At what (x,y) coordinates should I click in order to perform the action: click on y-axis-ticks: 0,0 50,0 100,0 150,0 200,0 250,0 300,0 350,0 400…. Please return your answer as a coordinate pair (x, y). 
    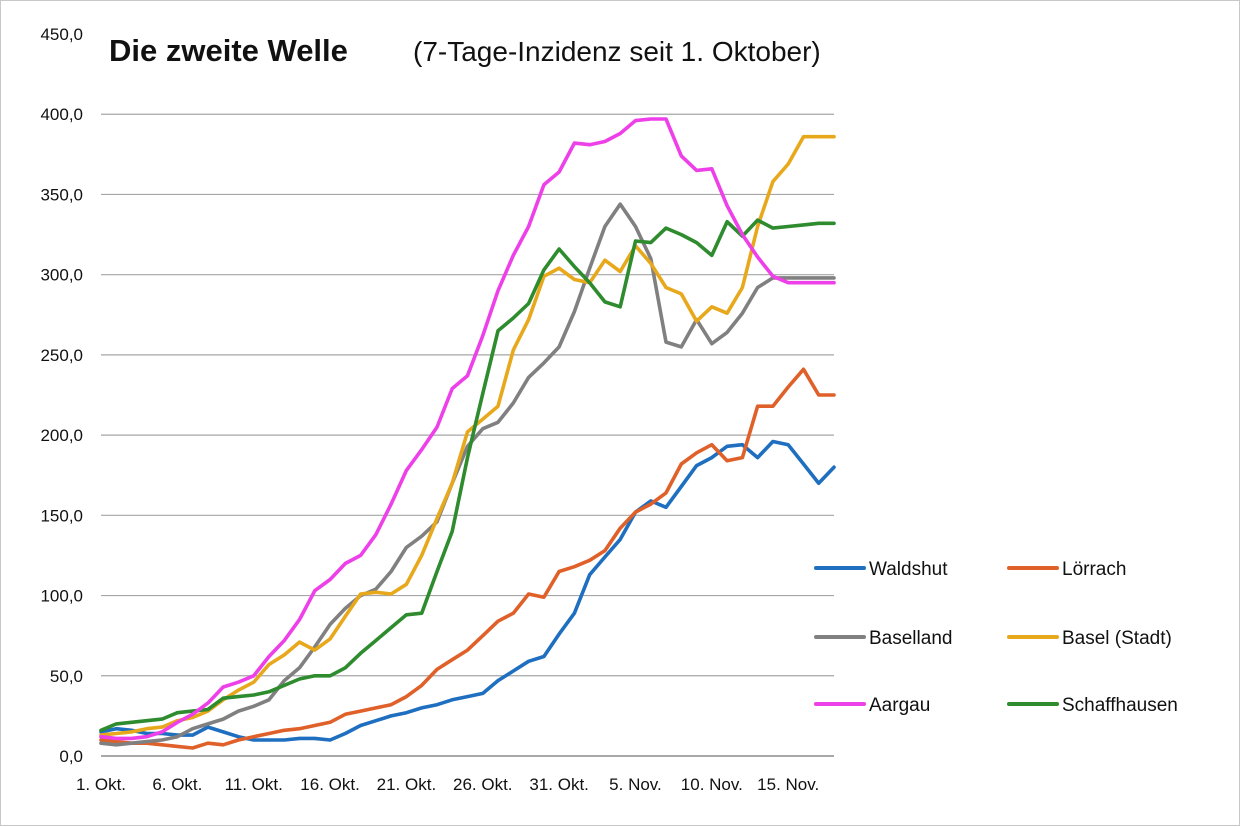
    Looking at the image, I should click on (61, 395).